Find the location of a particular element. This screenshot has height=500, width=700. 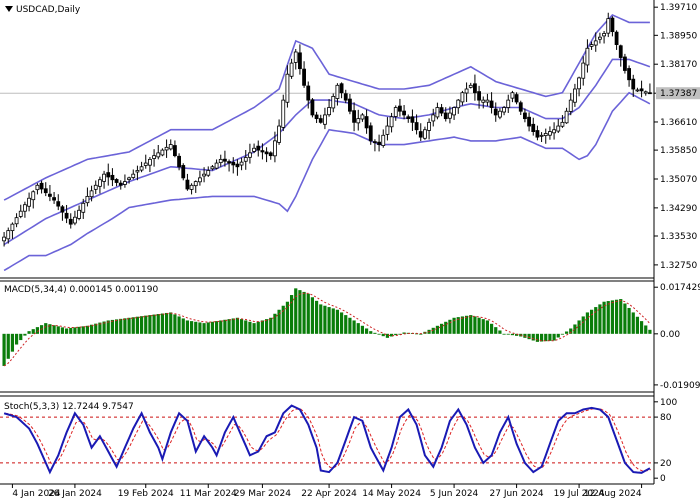

symbol-dropdown-icon is located at coordinates (9, 9).